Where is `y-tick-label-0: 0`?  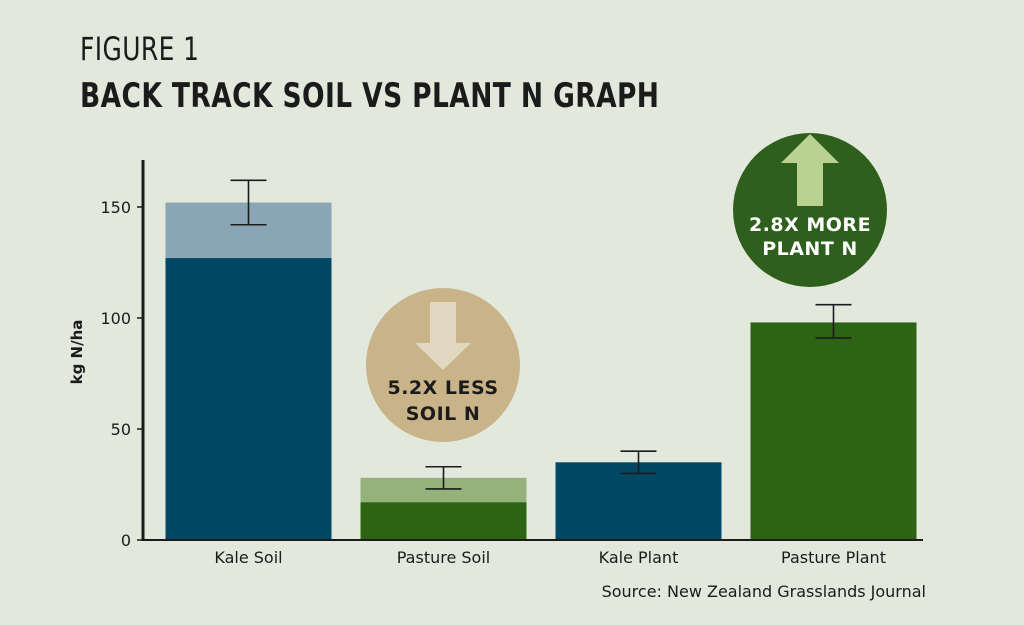 y-tick-label-0: 0 is located at coordinates (126, 540).